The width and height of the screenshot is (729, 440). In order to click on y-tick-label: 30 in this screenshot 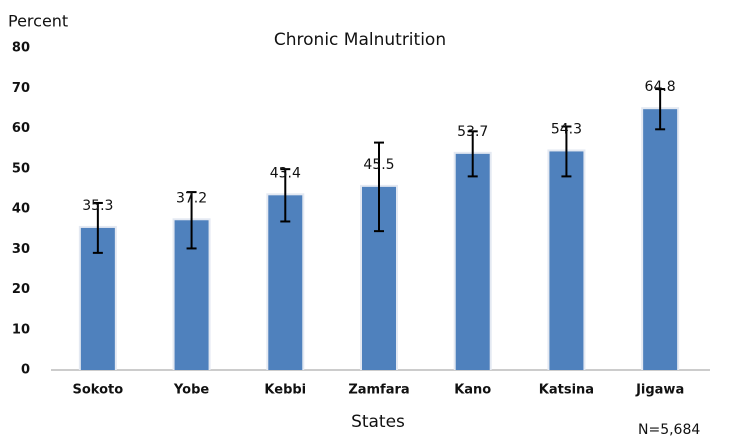, I will do `click(21, 249)`.